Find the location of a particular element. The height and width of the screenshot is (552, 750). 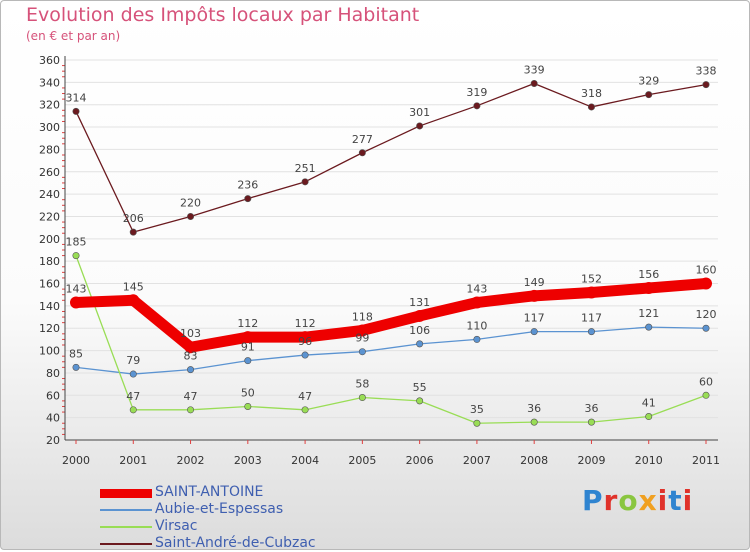

data-label: 314 is located at coordinates (76, 97).